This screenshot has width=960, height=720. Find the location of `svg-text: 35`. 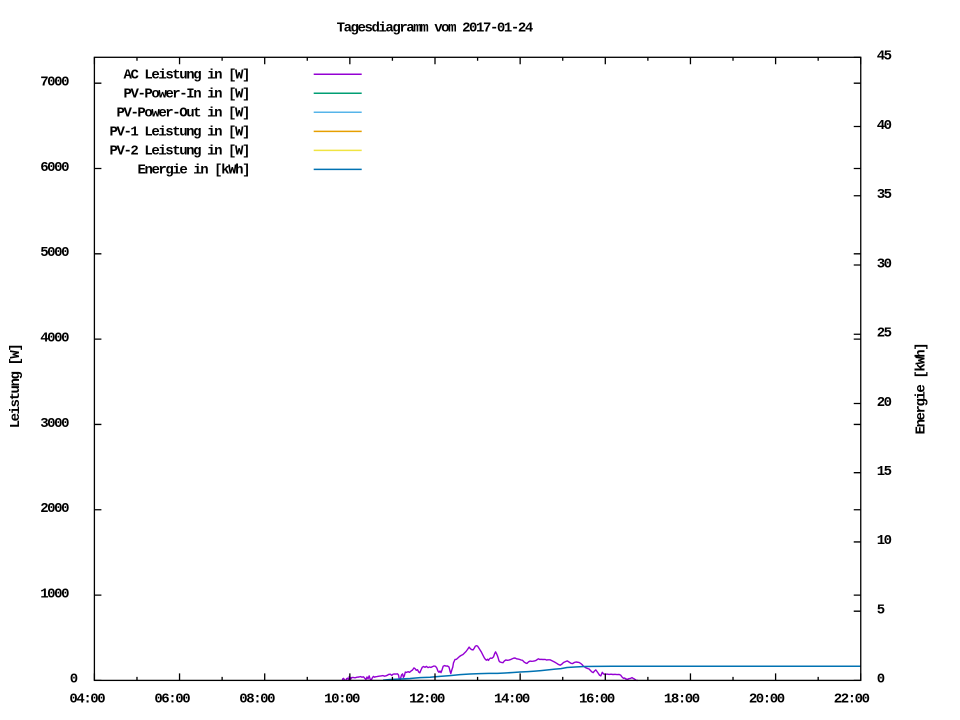

svg-text: 35 is located at coordinates (884, 195).